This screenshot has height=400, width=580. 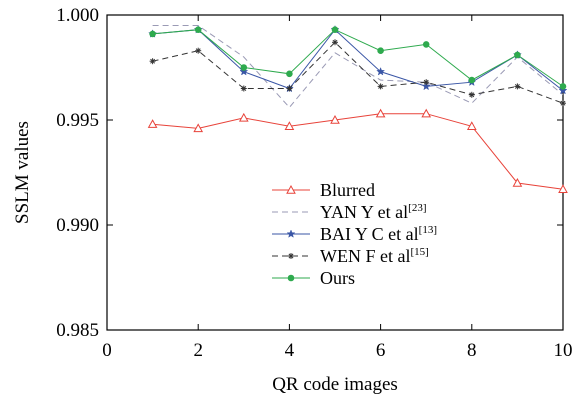 I want to click on legend-item-blurred: Blurred, so click(x=323, y=190).